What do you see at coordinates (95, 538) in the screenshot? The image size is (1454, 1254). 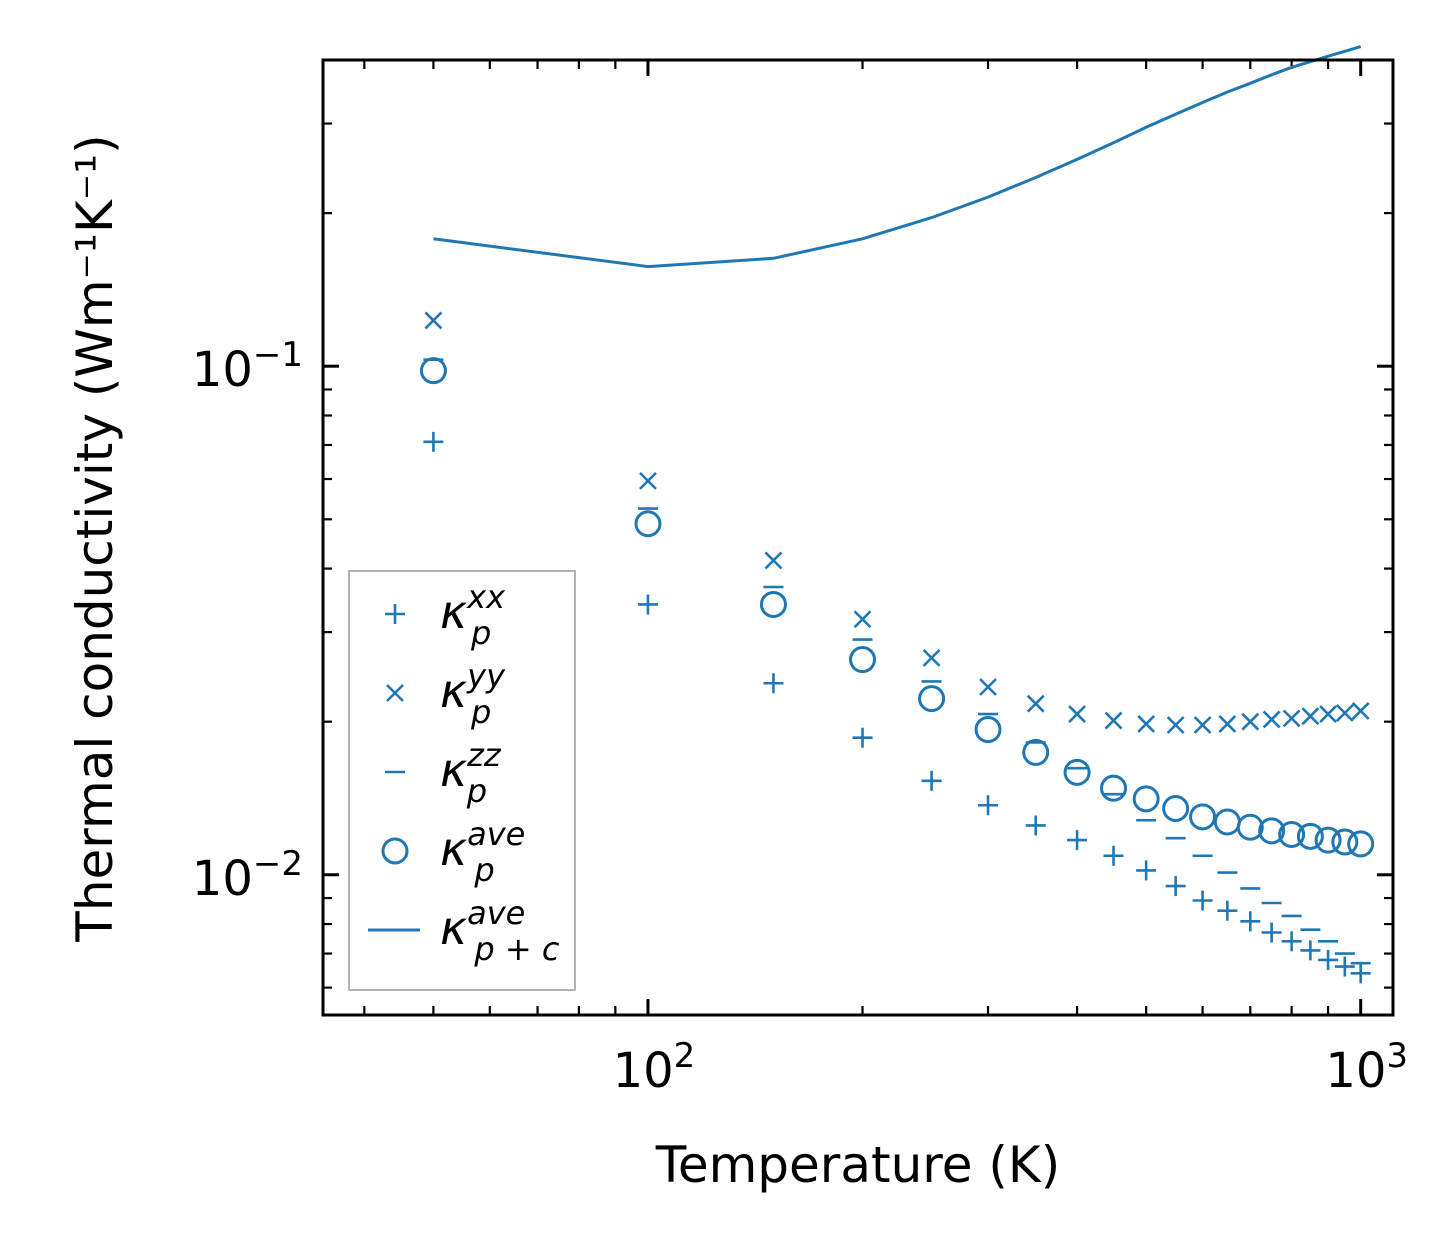 I see `y-axis-label: Thermal conductivity (Wm⁻¹K⁻¹)` at bounding box center [95, 538].